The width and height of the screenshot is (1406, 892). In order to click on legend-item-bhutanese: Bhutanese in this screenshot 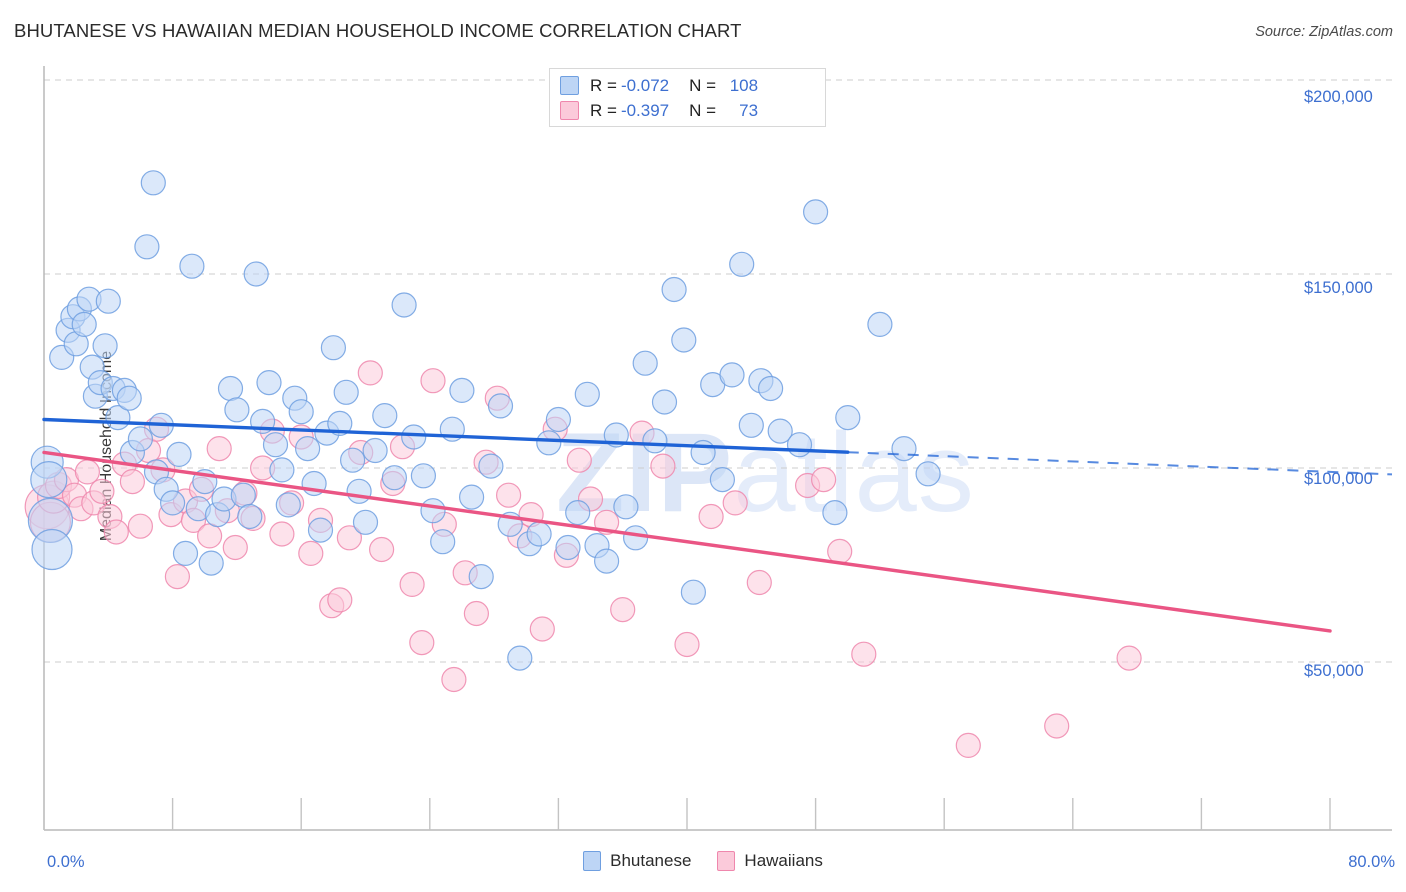, I will do `click(637, 861)`.